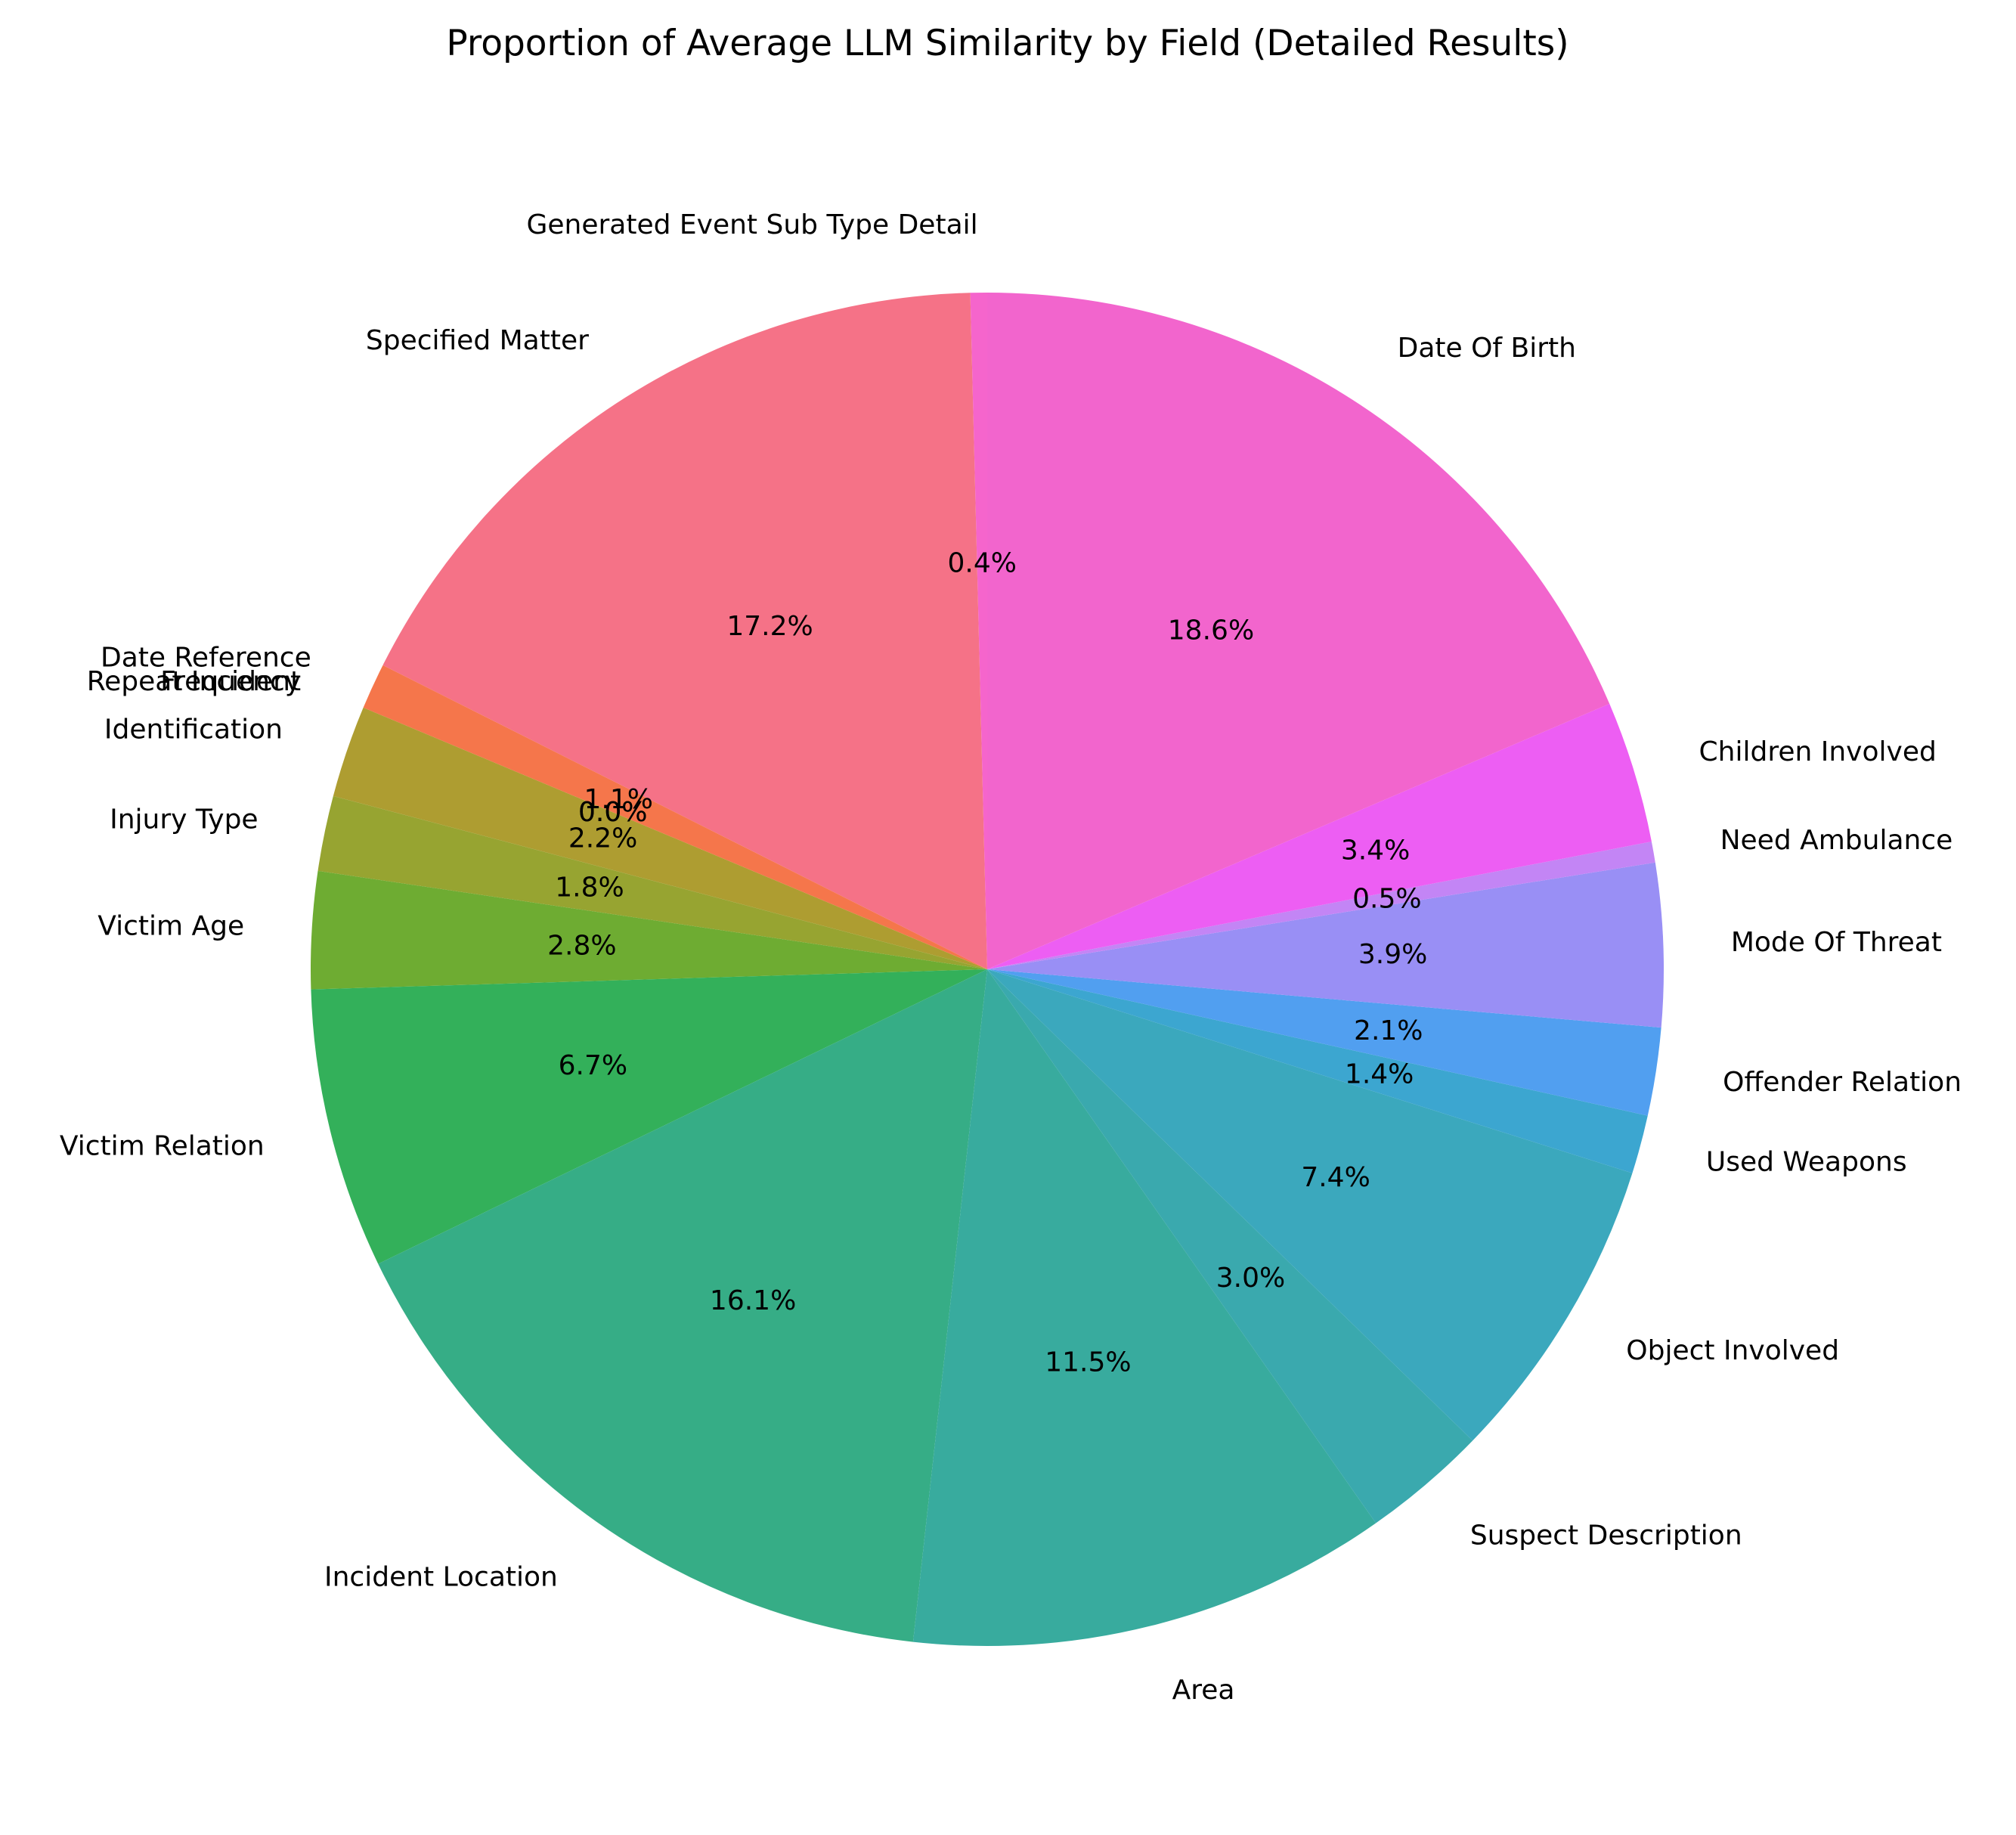 The height and width of the screenshot is (1835, 2016). I want to click on pie-percent-label-children-involved: 3.4%, so click(1375, 850).